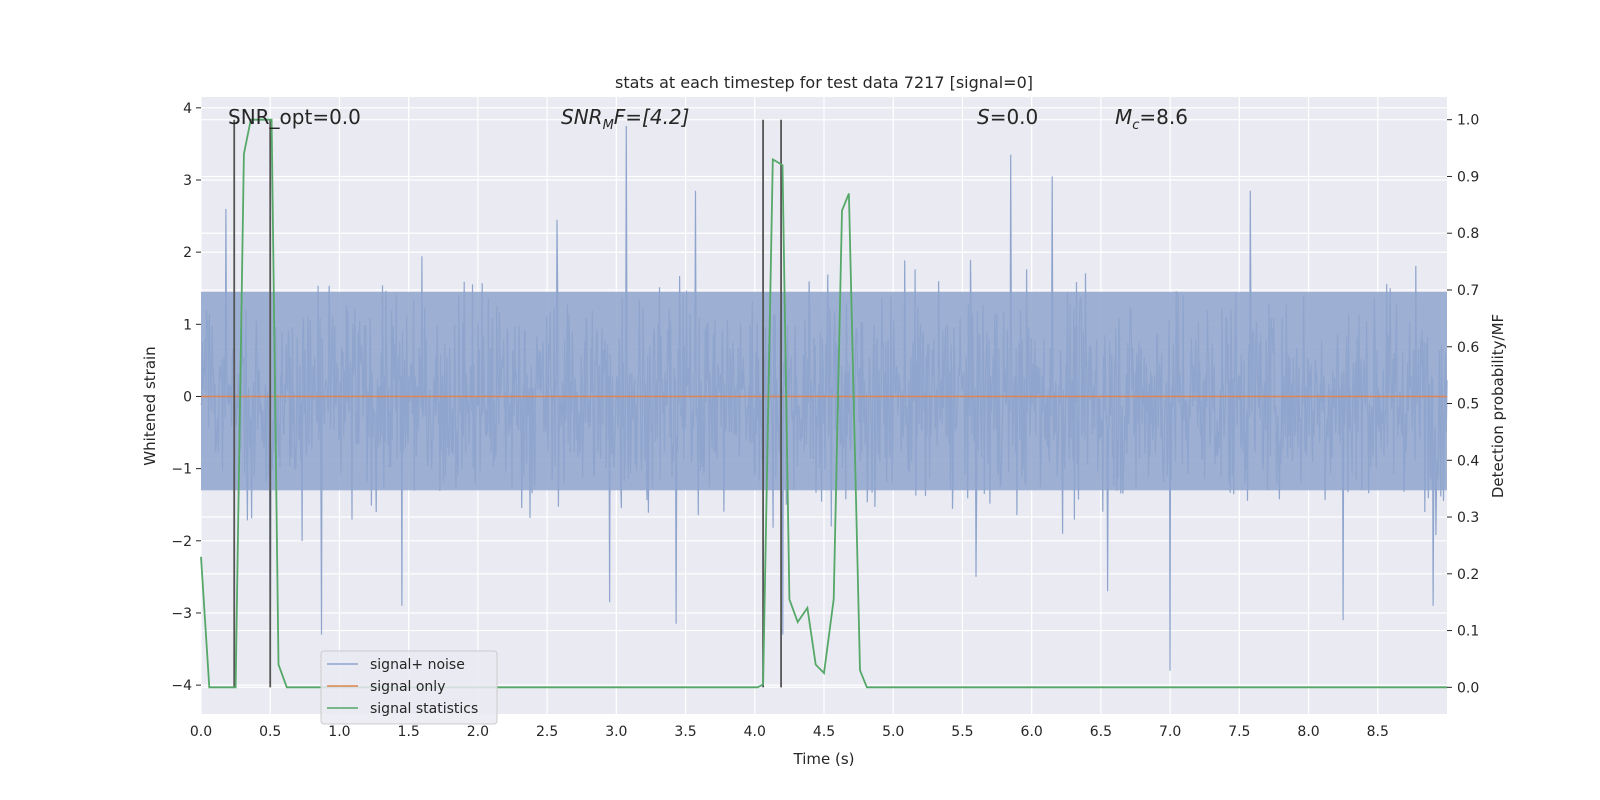  What do you see at coordinates (1239, 732) in the screenshot?
I see `x-tick-label: 7.5` at bounding box center [1239, 732].